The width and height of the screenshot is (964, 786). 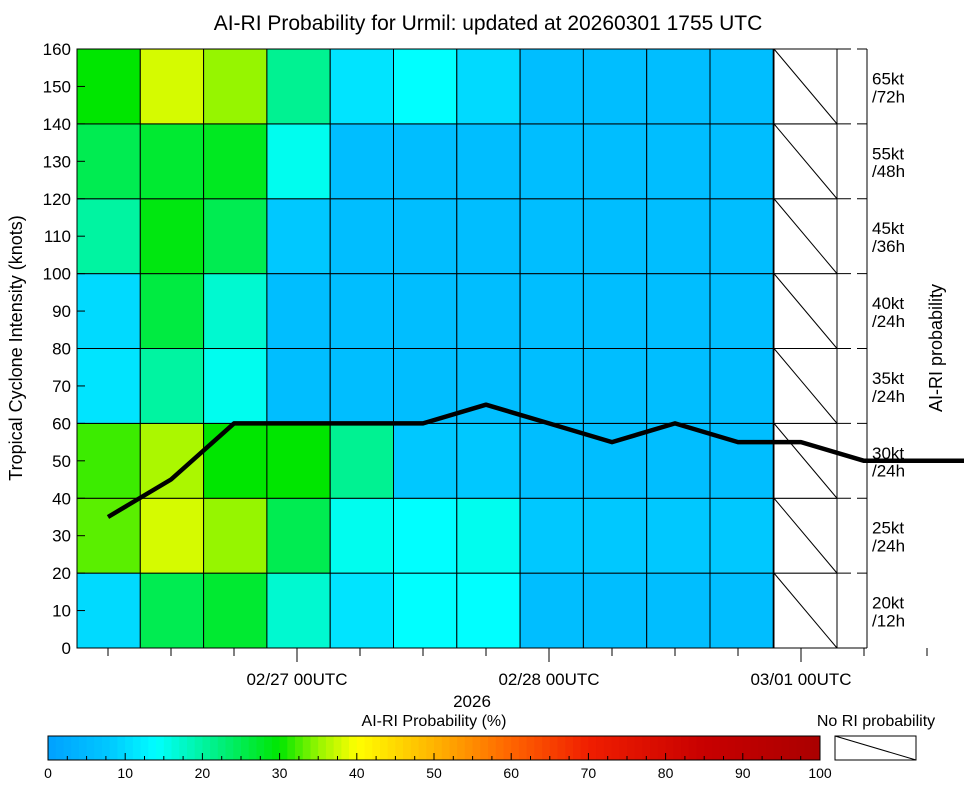 What do you see at coordinates (57, 161) in the screenshot?
I see `y-tick-label: 130` at bounding box center [57, 161].